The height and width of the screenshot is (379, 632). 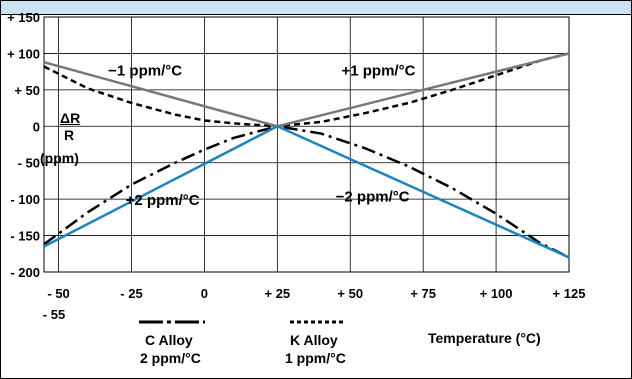 What do you see at coordinates (23, 17) in the screenshot?
I see `y-tick-label: + 150` at bounding box center [23, 17].